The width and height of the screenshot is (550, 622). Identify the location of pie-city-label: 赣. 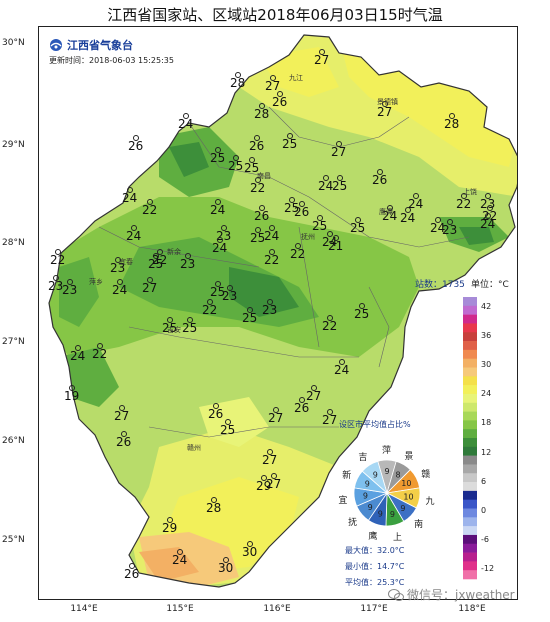
(426, 475).